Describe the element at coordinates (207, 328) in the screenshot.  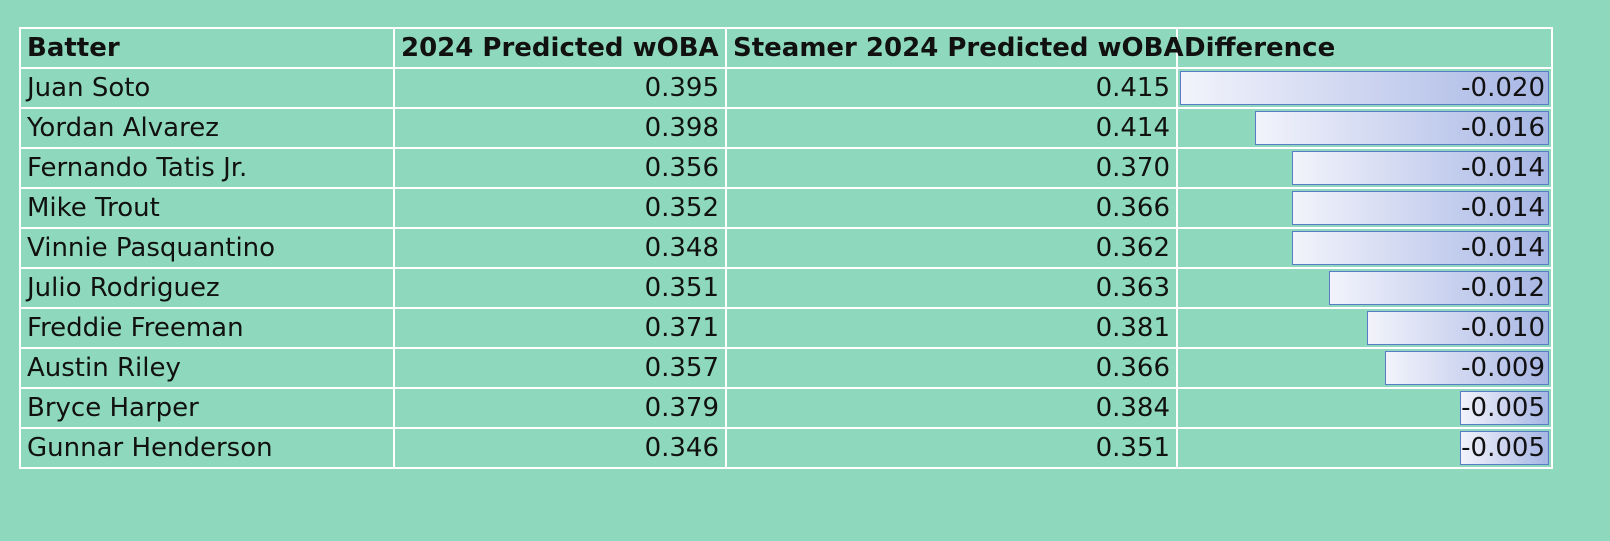
I see `batter-cell: Freddie Freeman` at that location.